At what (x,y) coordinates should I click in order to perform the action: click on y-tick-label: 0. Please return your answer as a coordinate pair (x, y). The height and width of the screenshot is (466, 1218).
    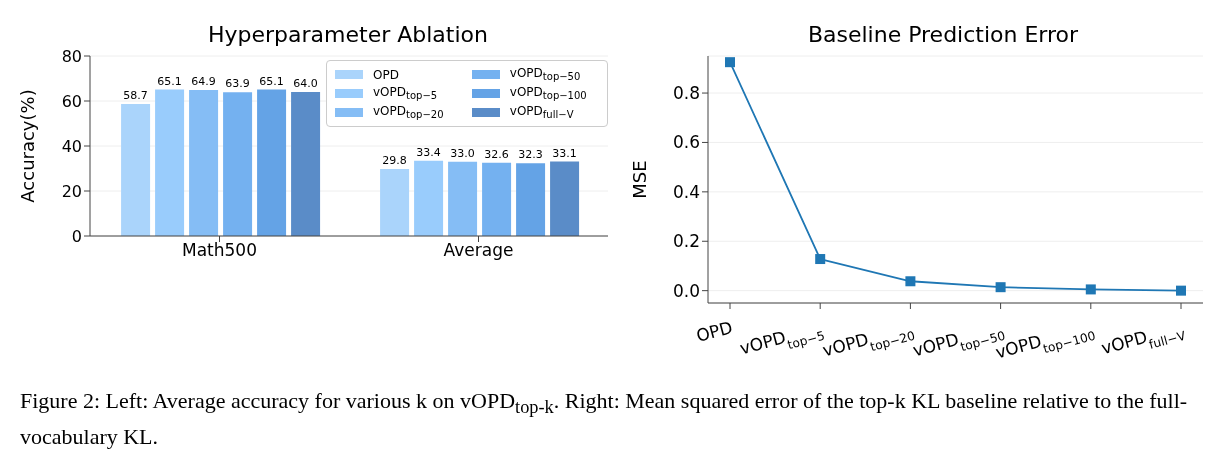
    Looking at the image, I should click on (76, 236).